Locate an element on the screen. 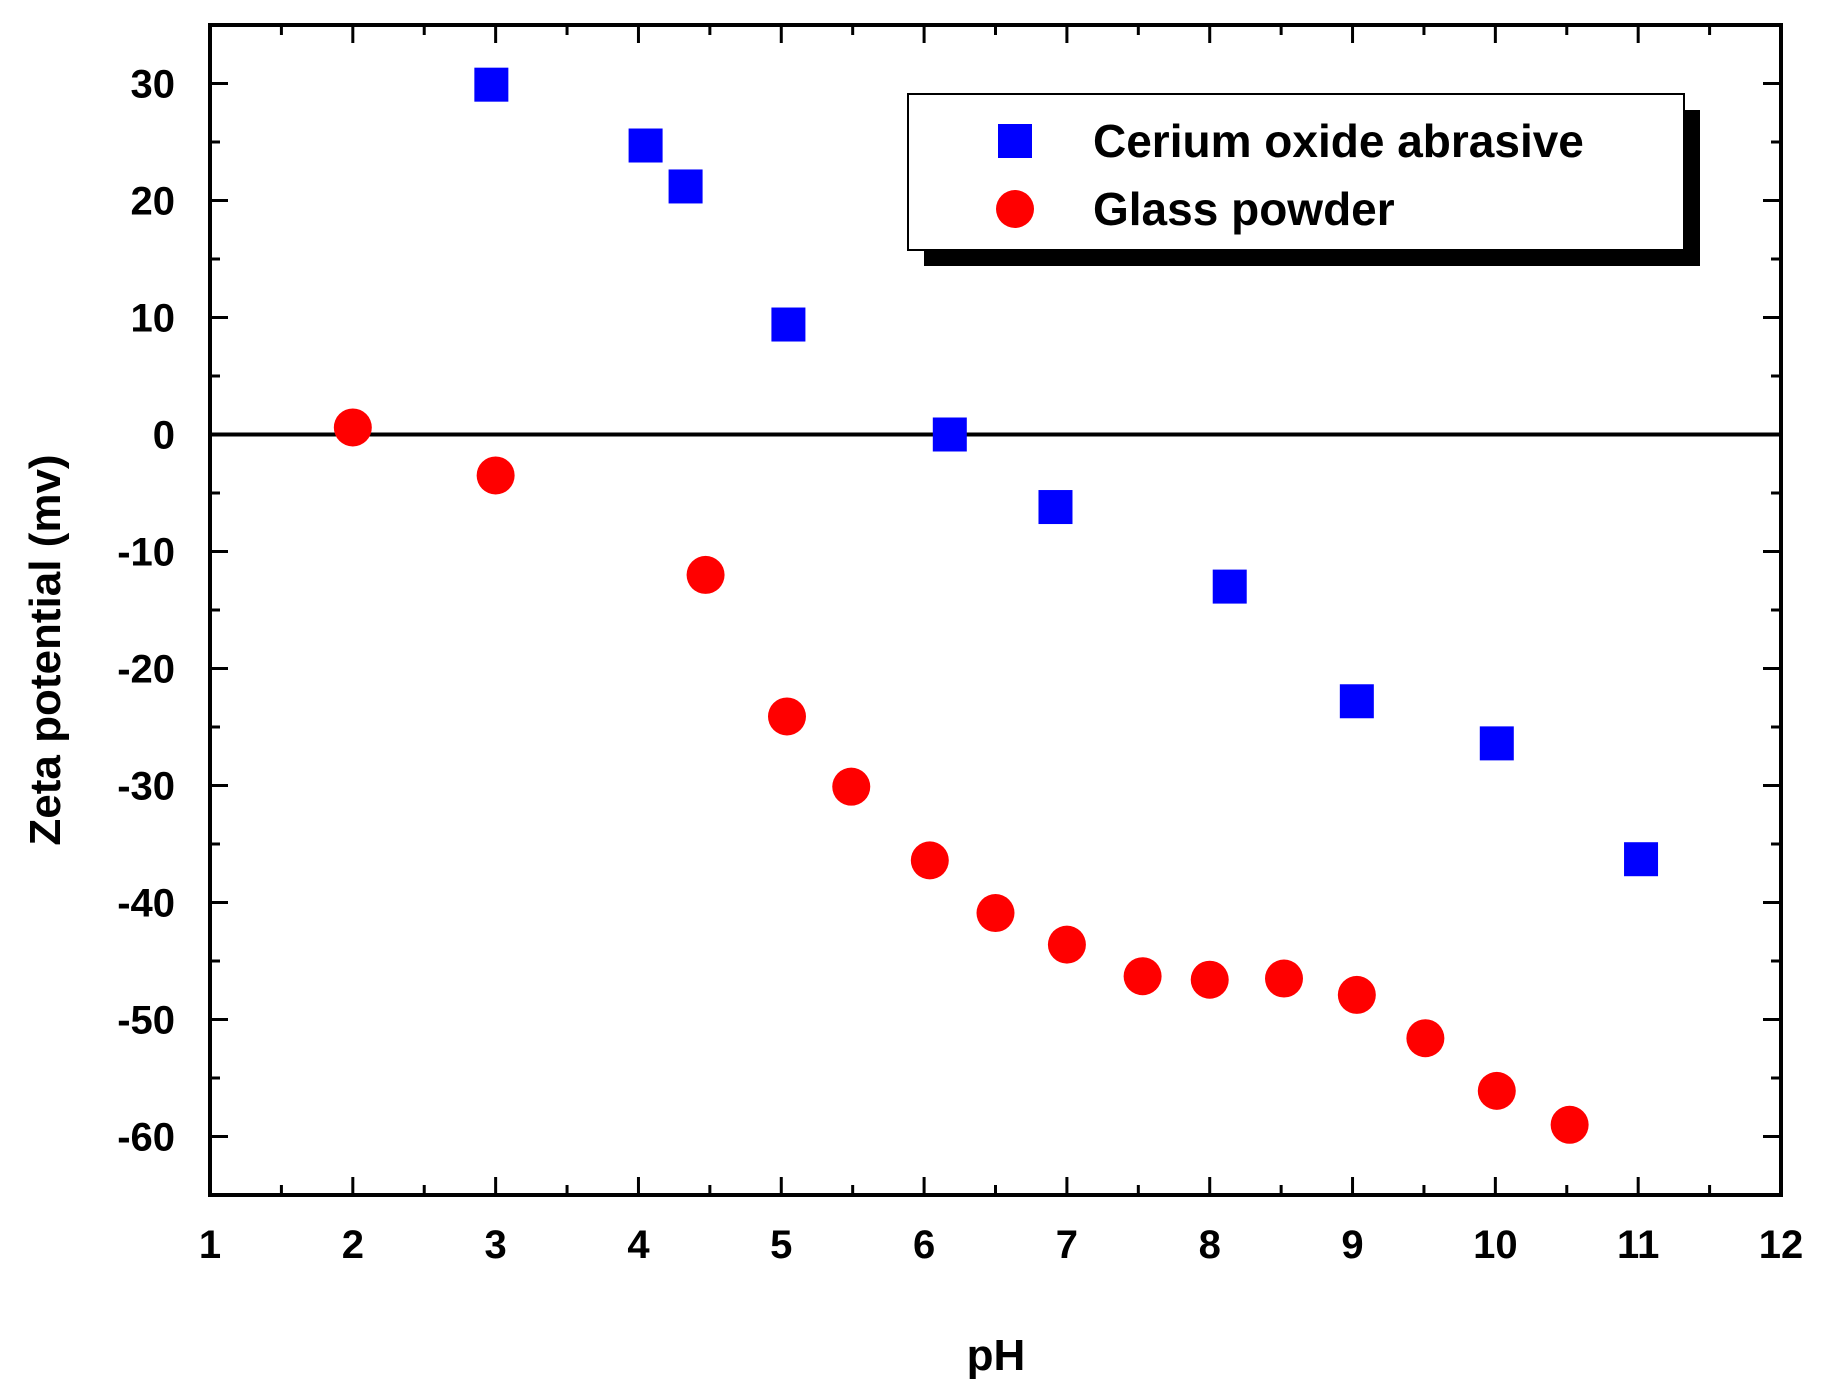 The height and width of the screenshot is (1399, 1825). y-tick-label: 0 is located at coordinates (164, 436).